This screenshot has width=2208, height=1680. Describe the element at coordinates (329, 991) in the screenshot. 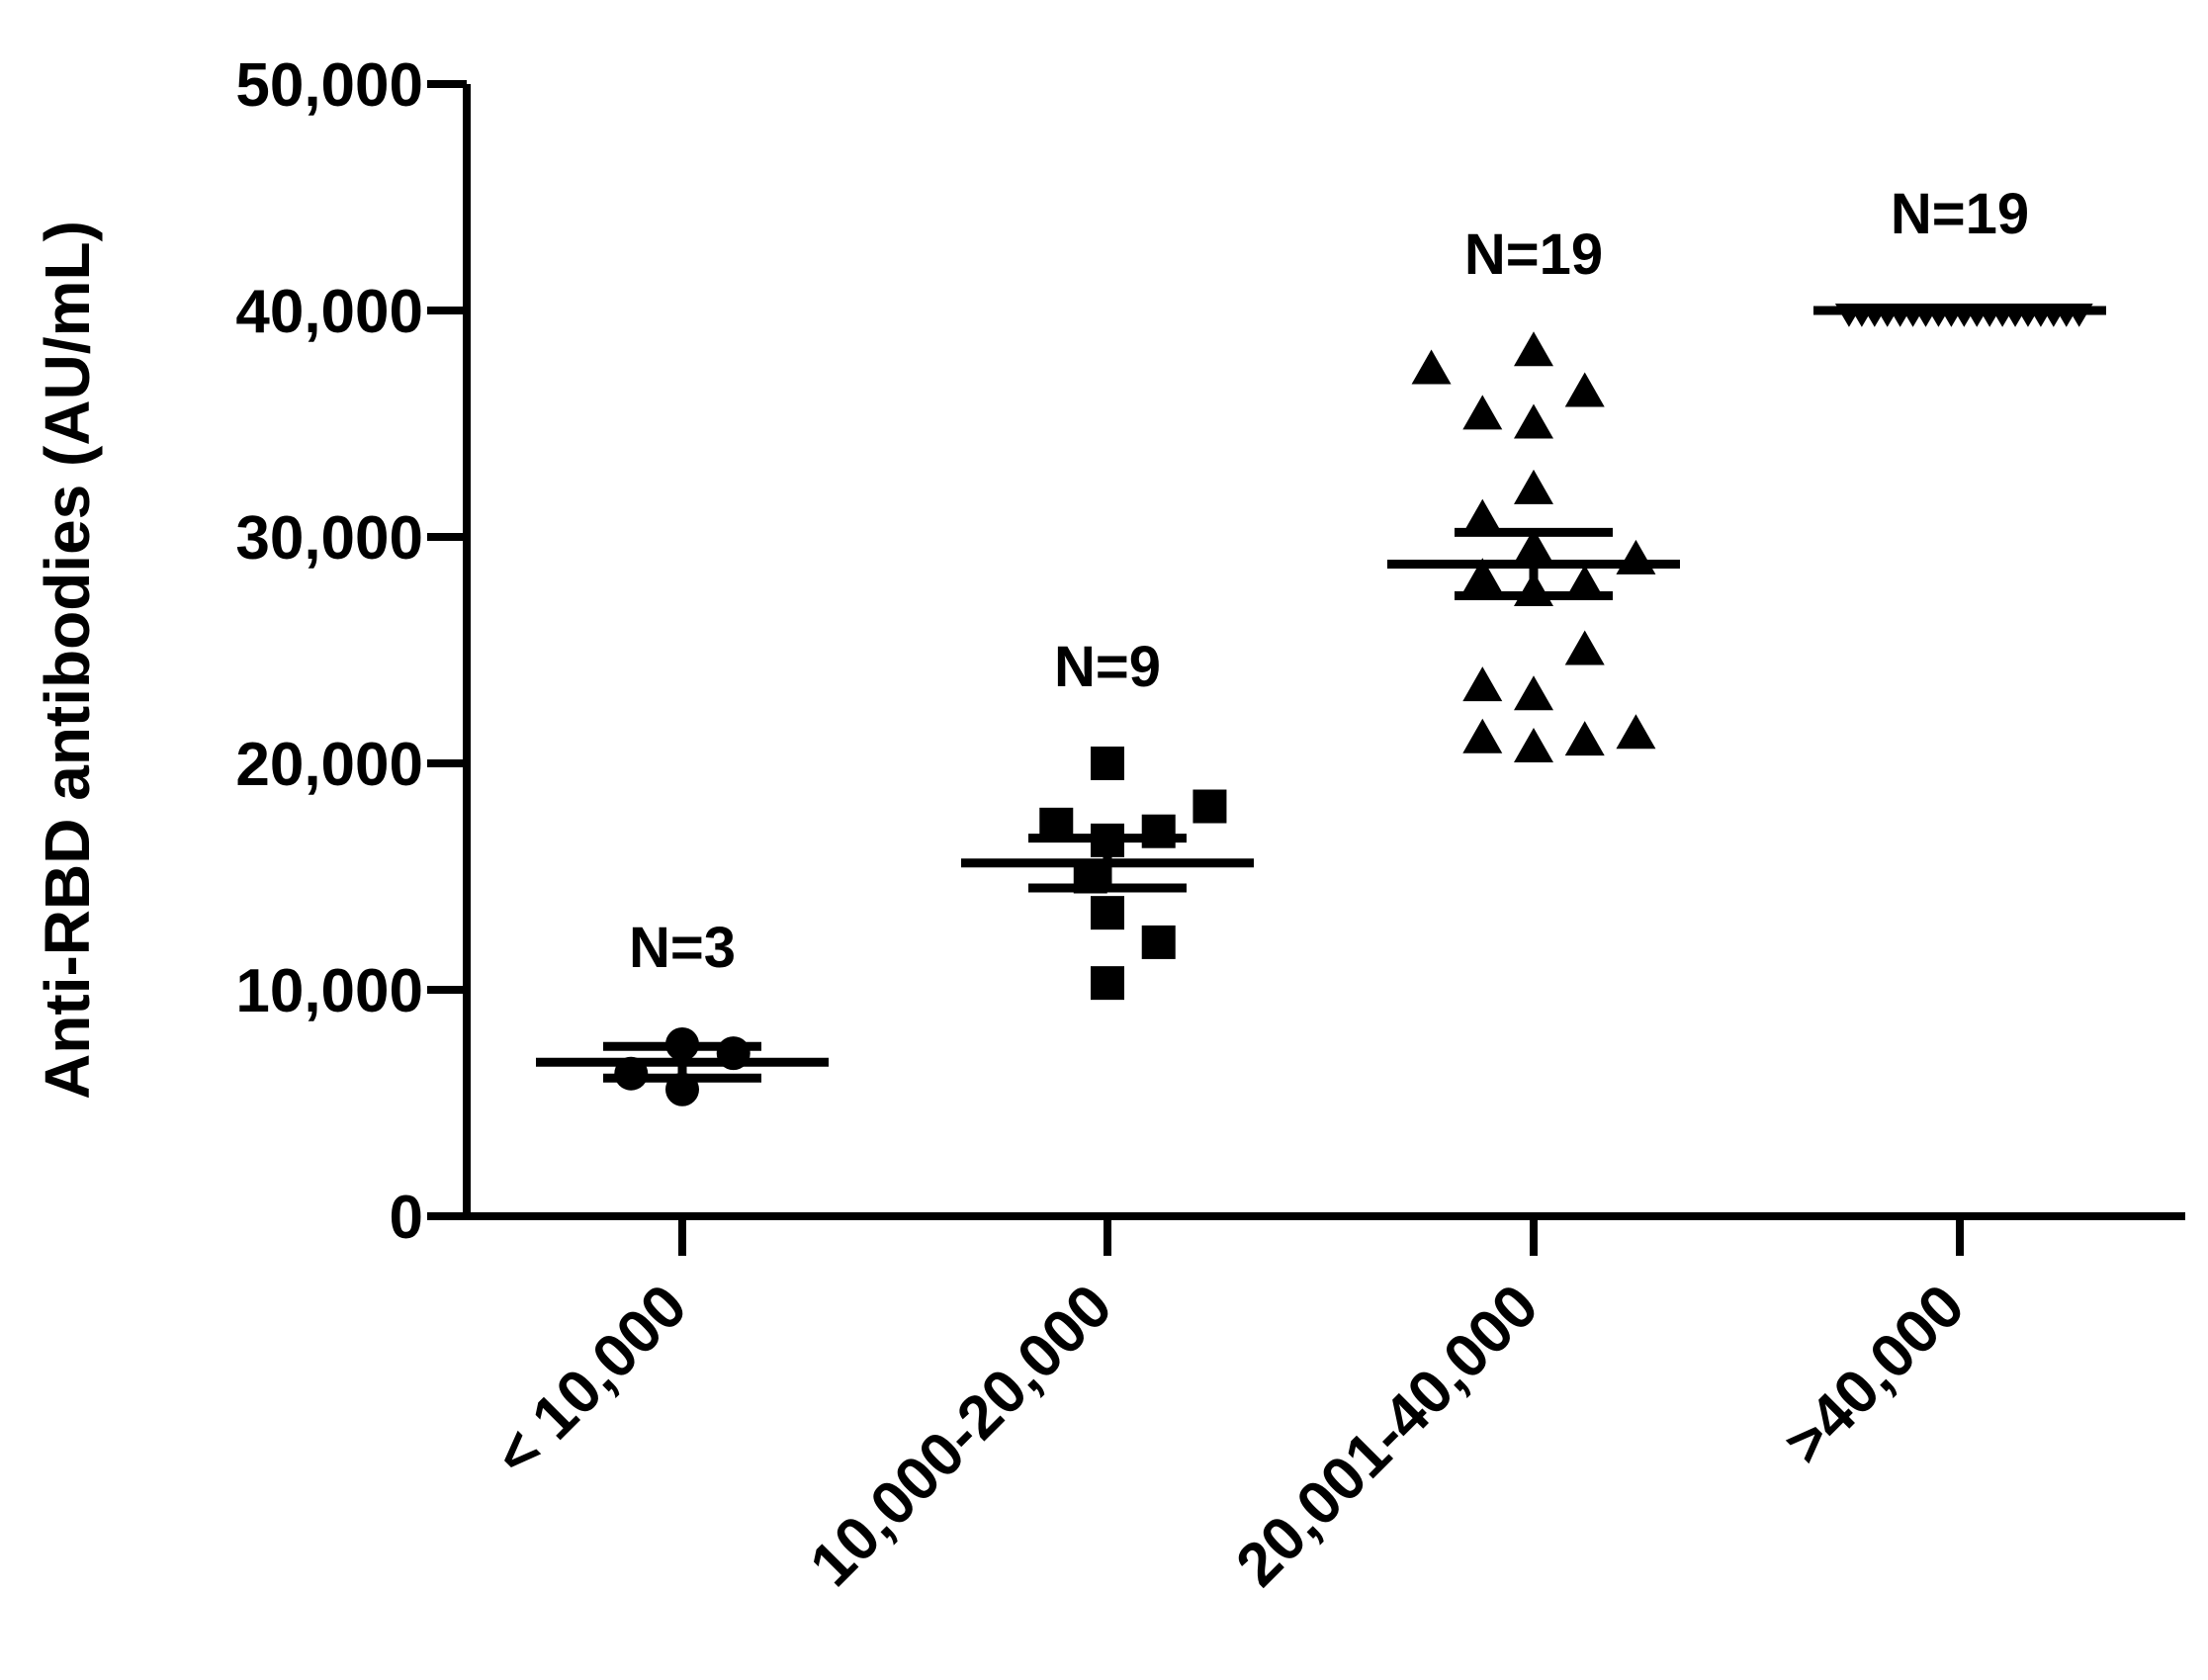

I see `y-tick-label: 10,000` at that location.